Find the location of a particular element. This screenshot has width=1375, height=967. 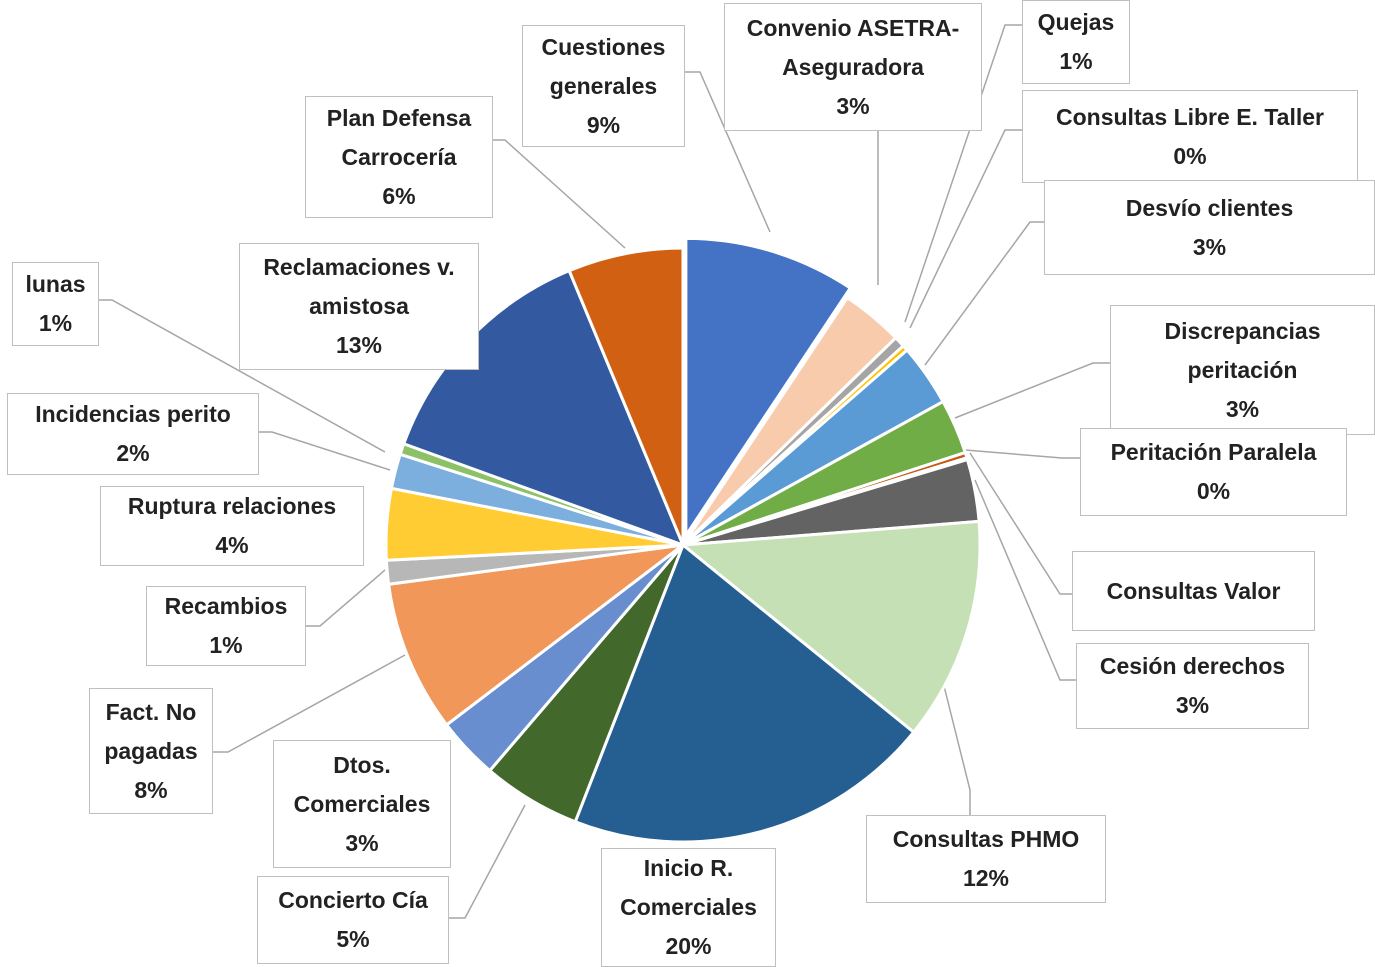

category-label: Dtos. Comerciales is located at coordinates (362, 784).